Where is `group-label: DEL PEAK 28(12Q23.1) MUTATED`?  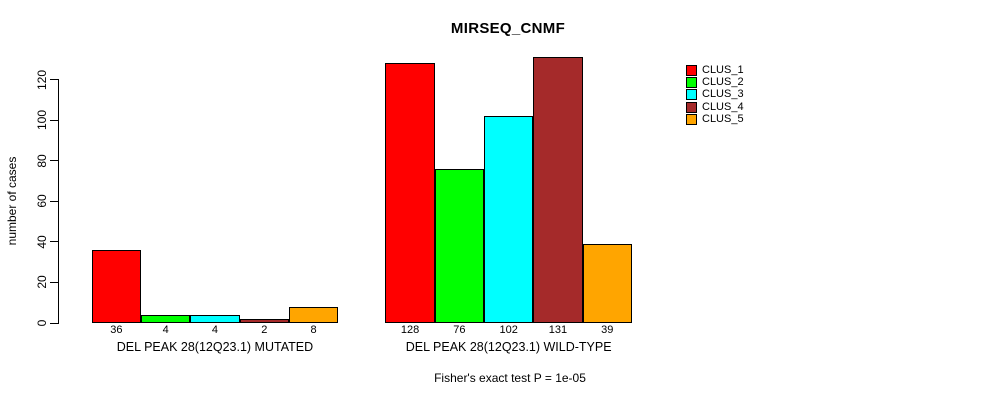
group-label: DEL PEAK 28(12Q23.1) MUTATED is located at coordinates (215, 347).